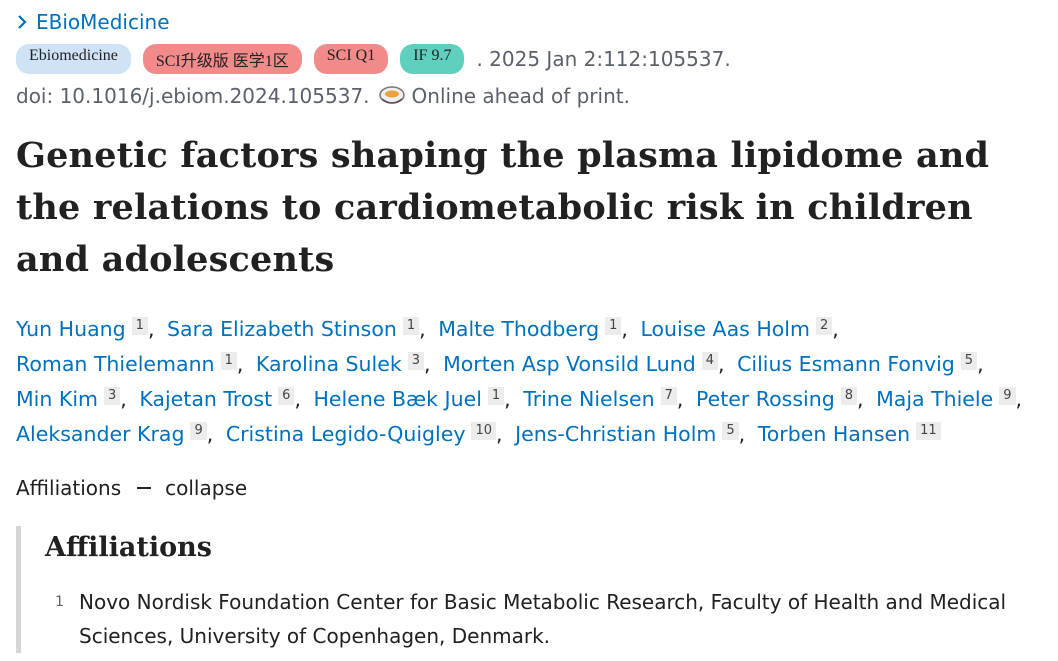 The image size is (1058, 661). What do you see at coordinates (397, 399) in the screenshot?
I see `author-name: Helene Bæk Juel` at bounding box center [397, 399].